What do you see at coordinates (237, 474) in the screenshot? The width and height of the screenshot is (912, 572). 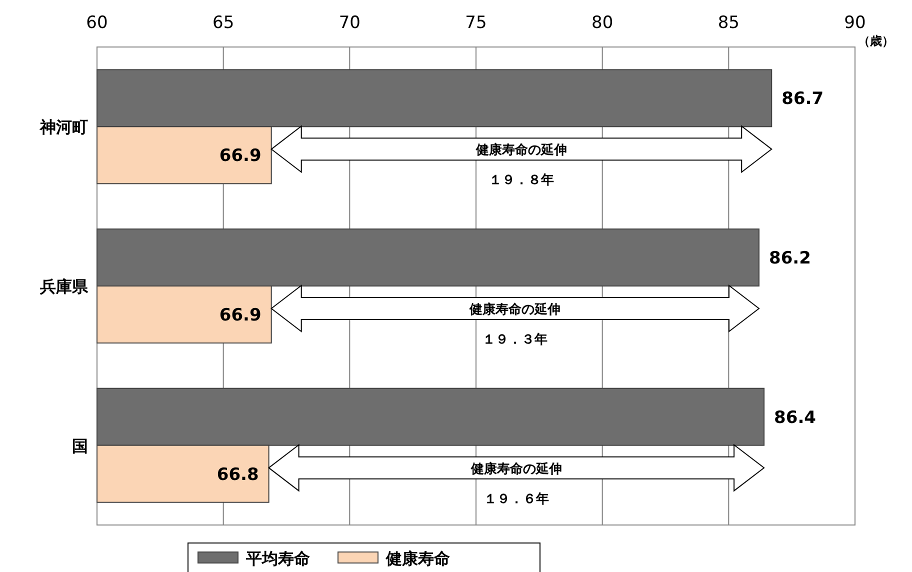 I see `data-label: 66.8` at bounding box center [237, 474].